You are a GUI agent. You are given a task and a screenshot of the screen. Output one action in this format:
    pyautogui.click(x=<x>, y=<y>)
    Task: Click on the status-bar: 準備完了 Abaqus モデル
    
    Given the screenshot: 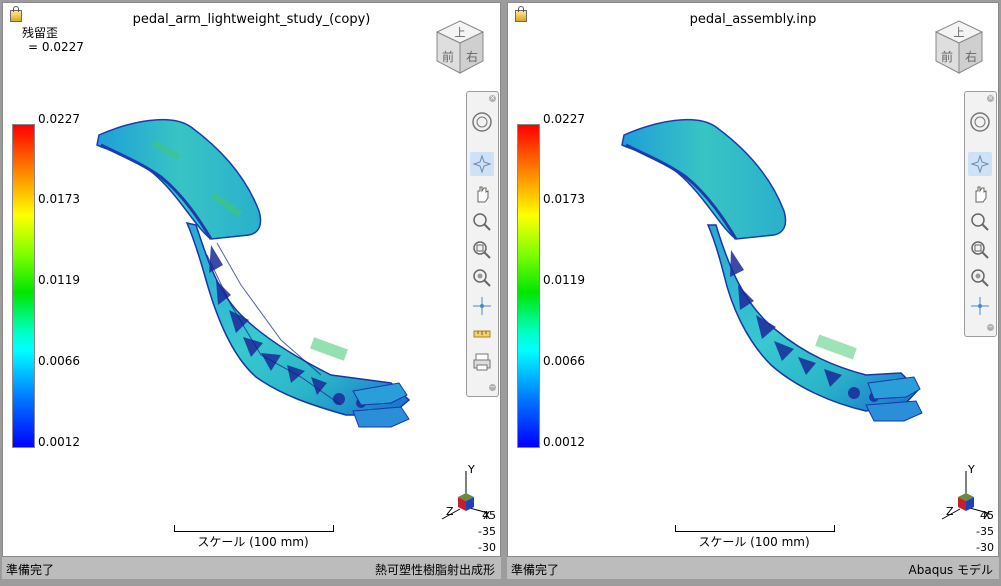 What is the action you would take?
    pyautogui.click(x=753, y=568)
    